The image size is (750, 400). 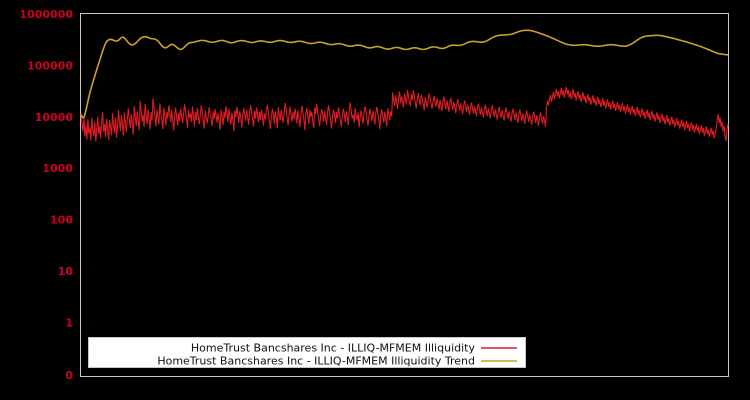 I want to click on y-axis-tick-label: 0, so click(x=69, y=375).